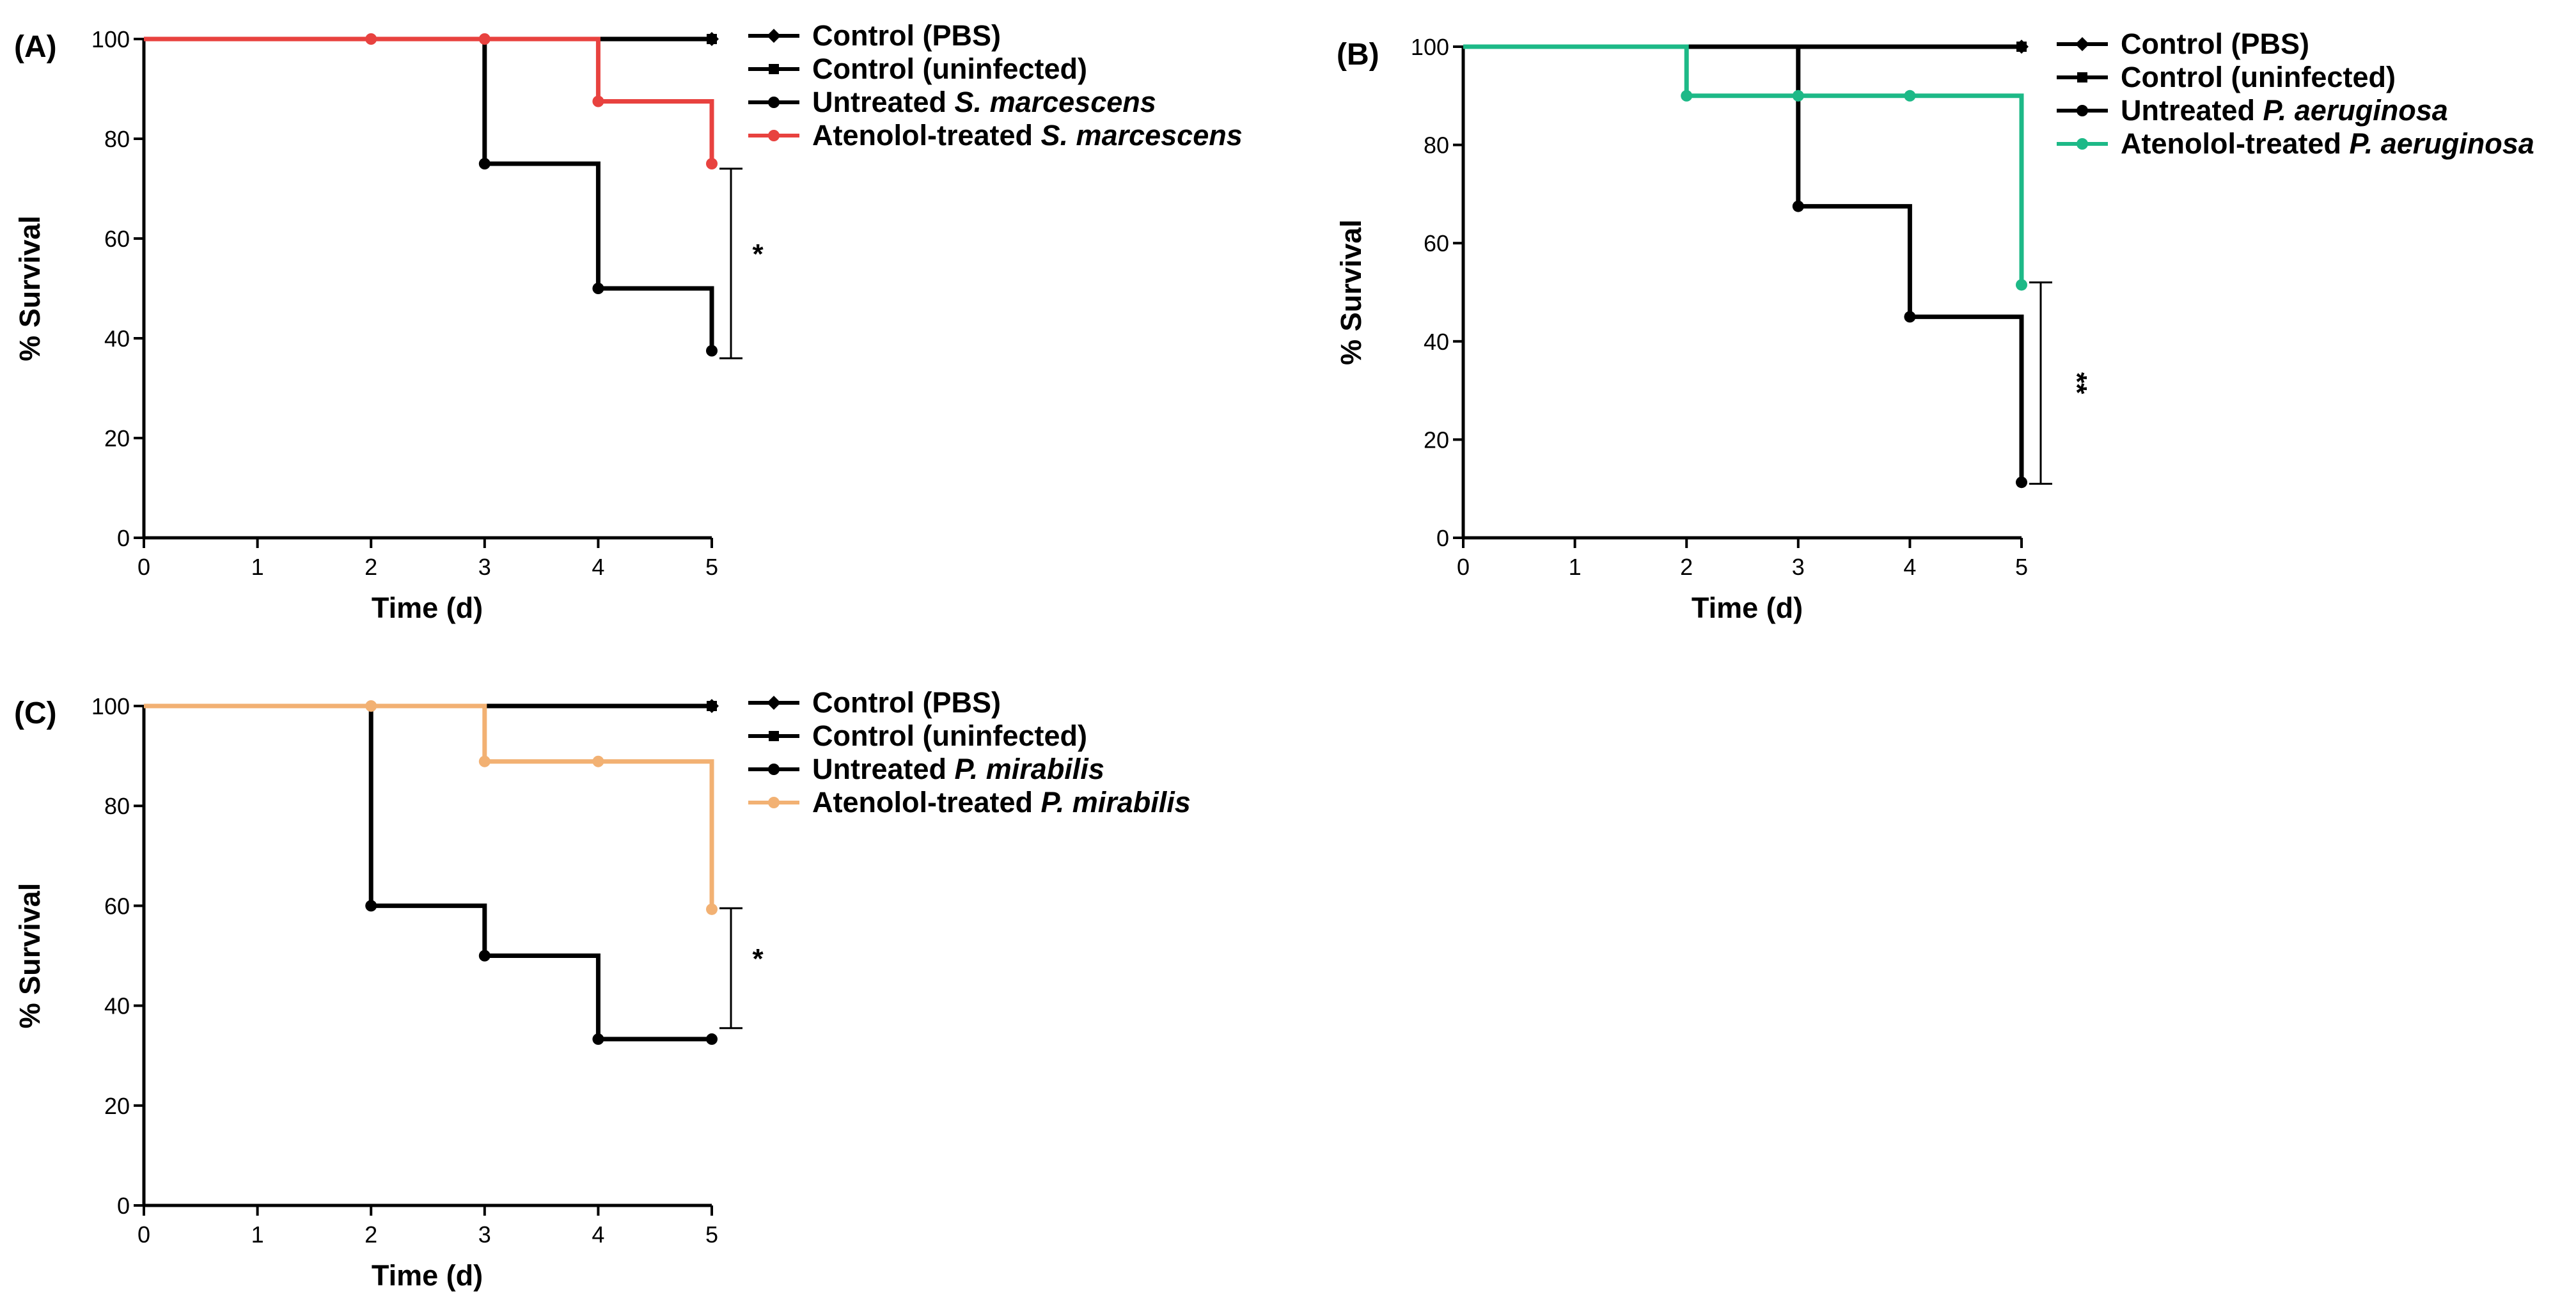 The height and width of the screenshot is (1302, 2576). I want to click on legend-label: Untreated S. marcescens, so click(984, 102).